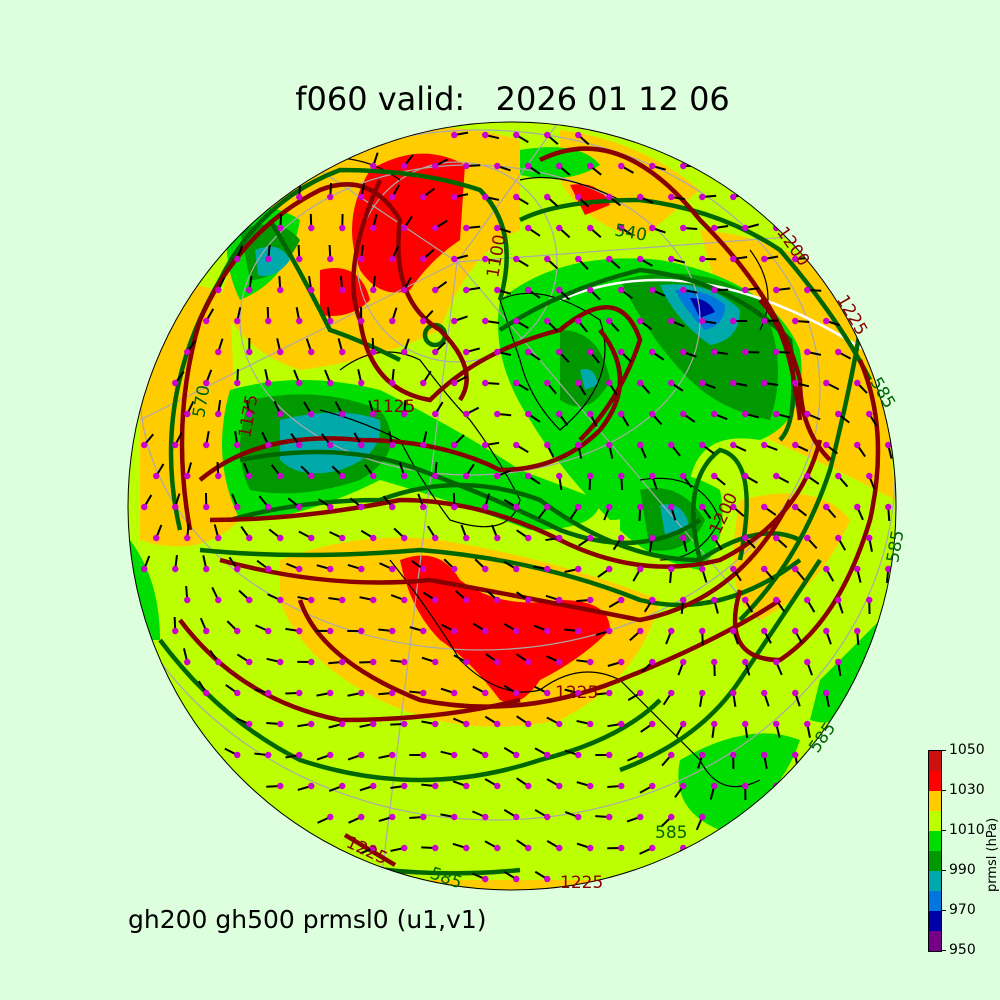 This screenshot has height=1000, width=1000. I want to click on contour-label: 1225, so click(581, 883).